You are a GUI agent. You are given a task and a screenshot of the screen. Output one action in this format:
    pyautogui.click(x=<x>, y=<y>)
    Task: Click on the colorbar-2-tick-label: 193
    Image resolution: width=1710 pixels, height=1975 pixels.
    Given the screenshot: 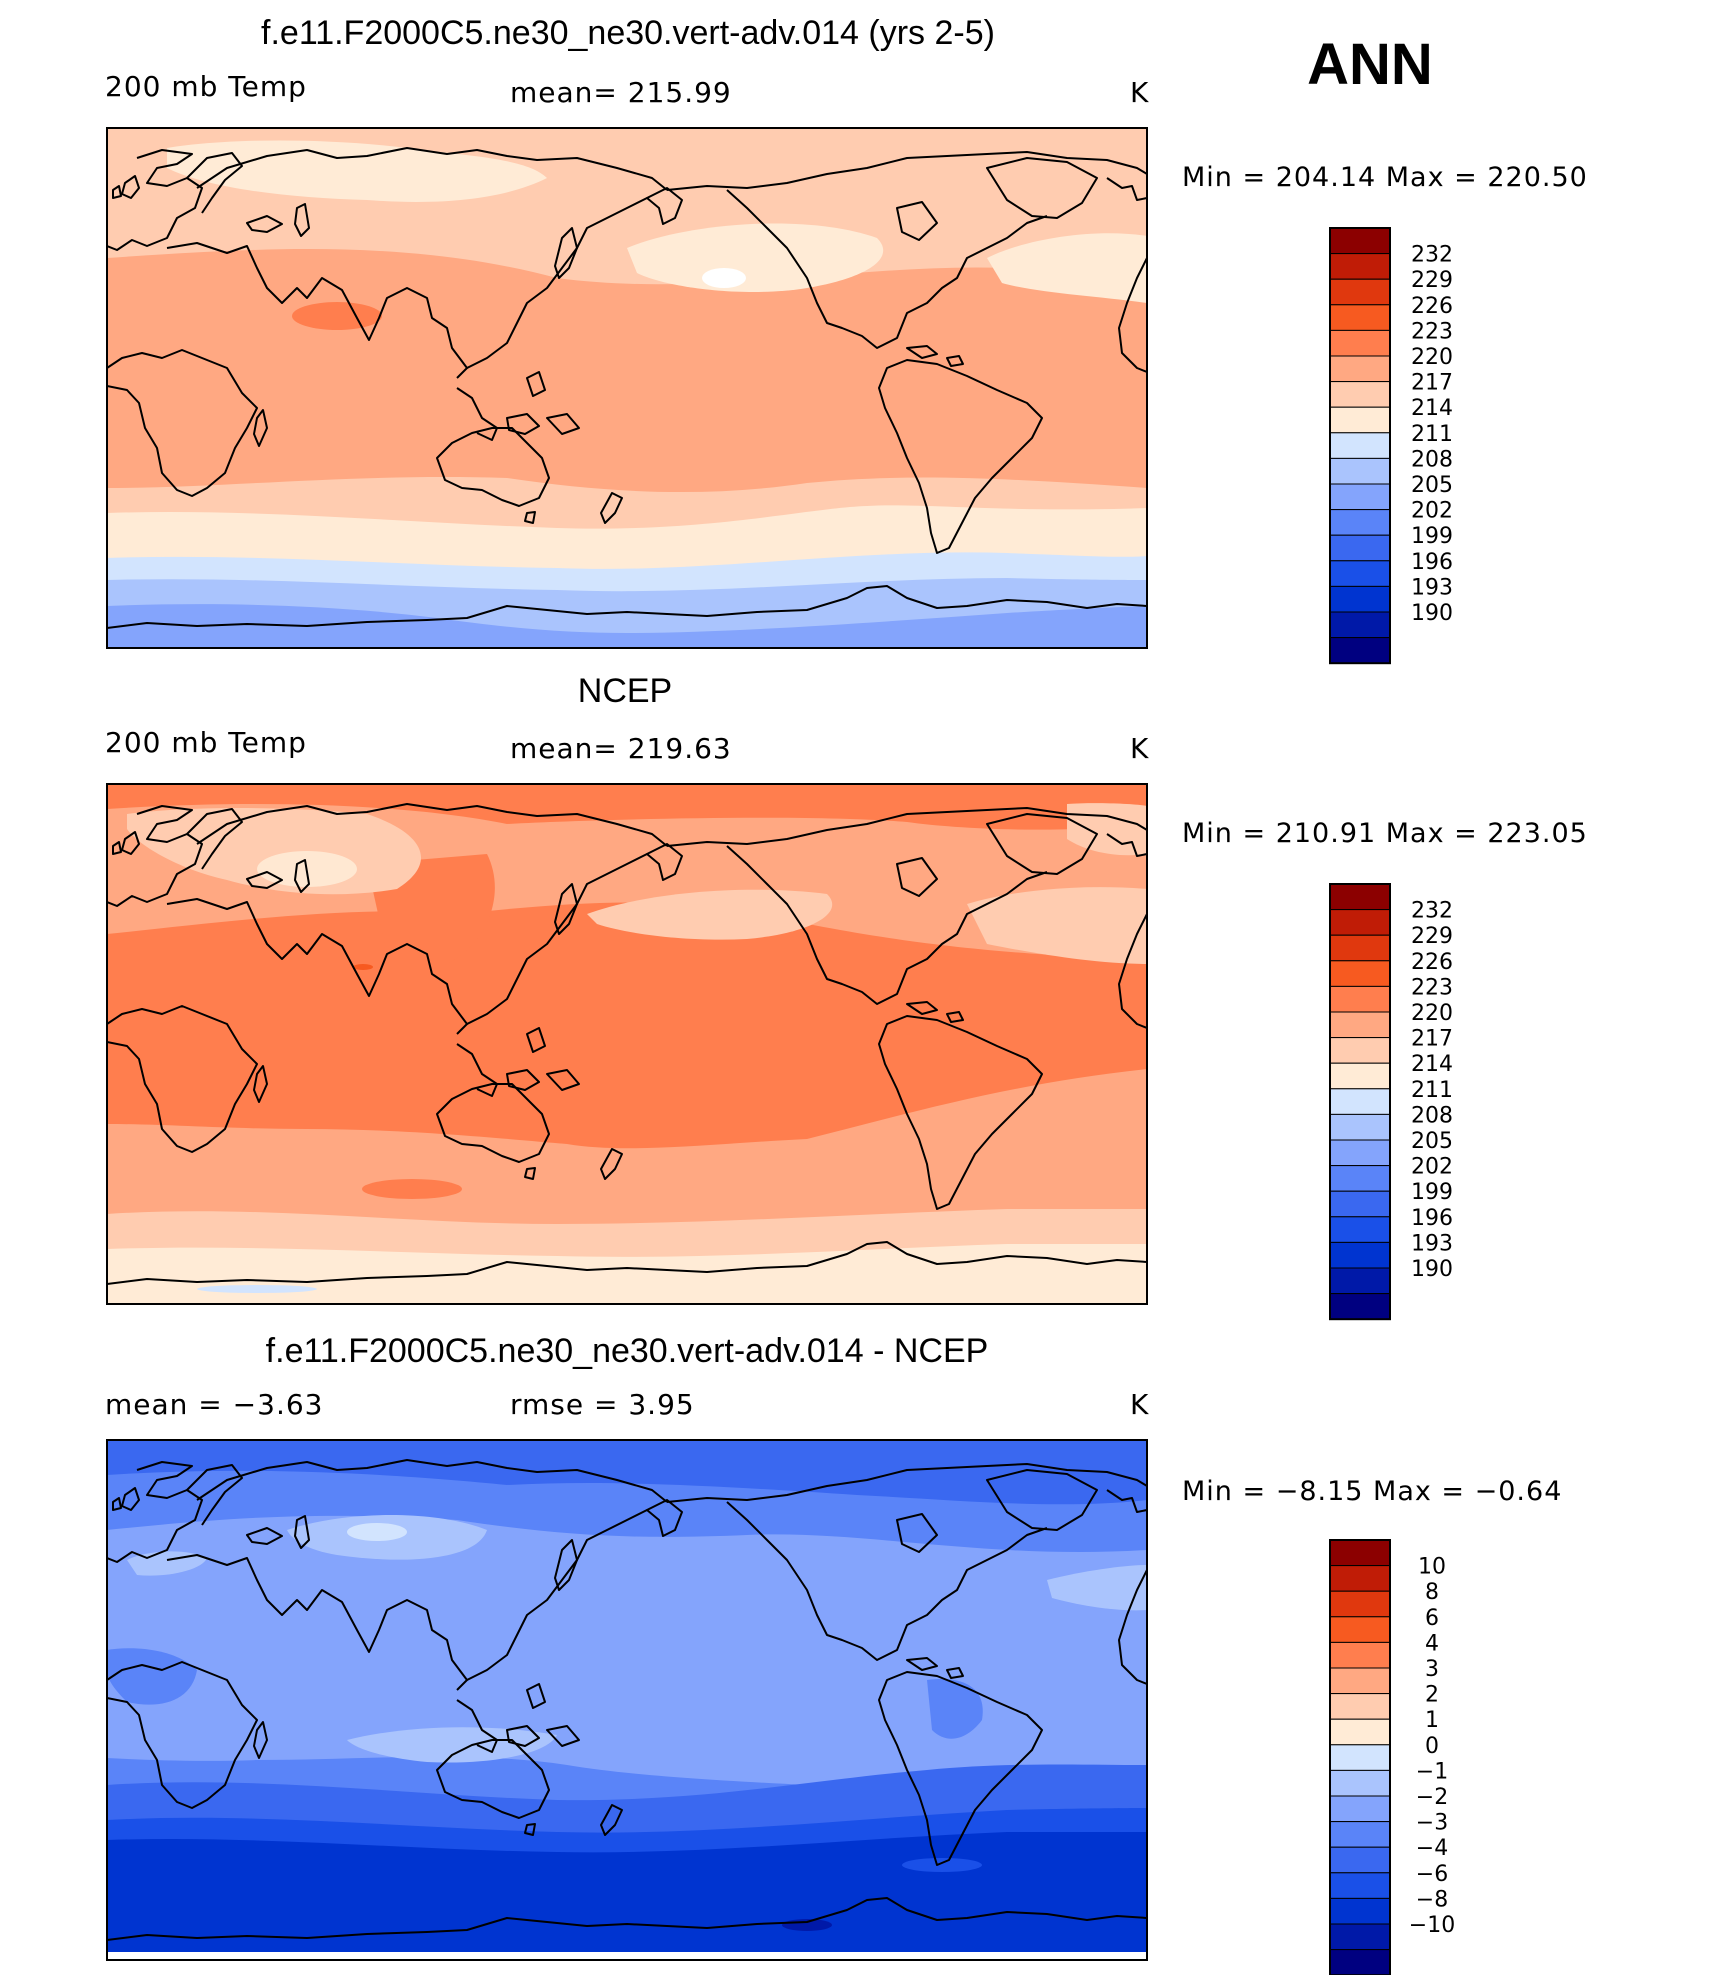 What is the action you would take?
    pyautogui.click(x=1432, y=1243)
    